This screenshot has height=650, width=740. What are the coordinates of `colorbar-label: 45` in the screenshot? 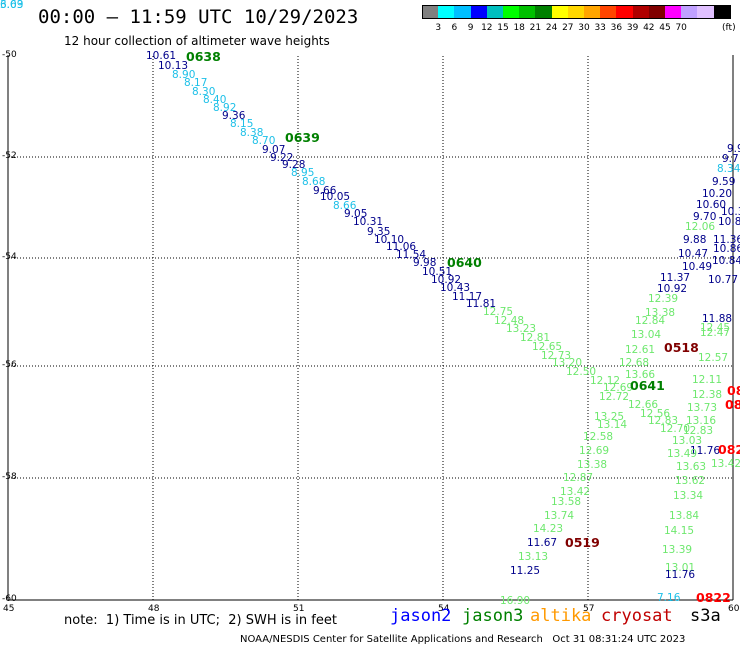 It's located at (665, 28).